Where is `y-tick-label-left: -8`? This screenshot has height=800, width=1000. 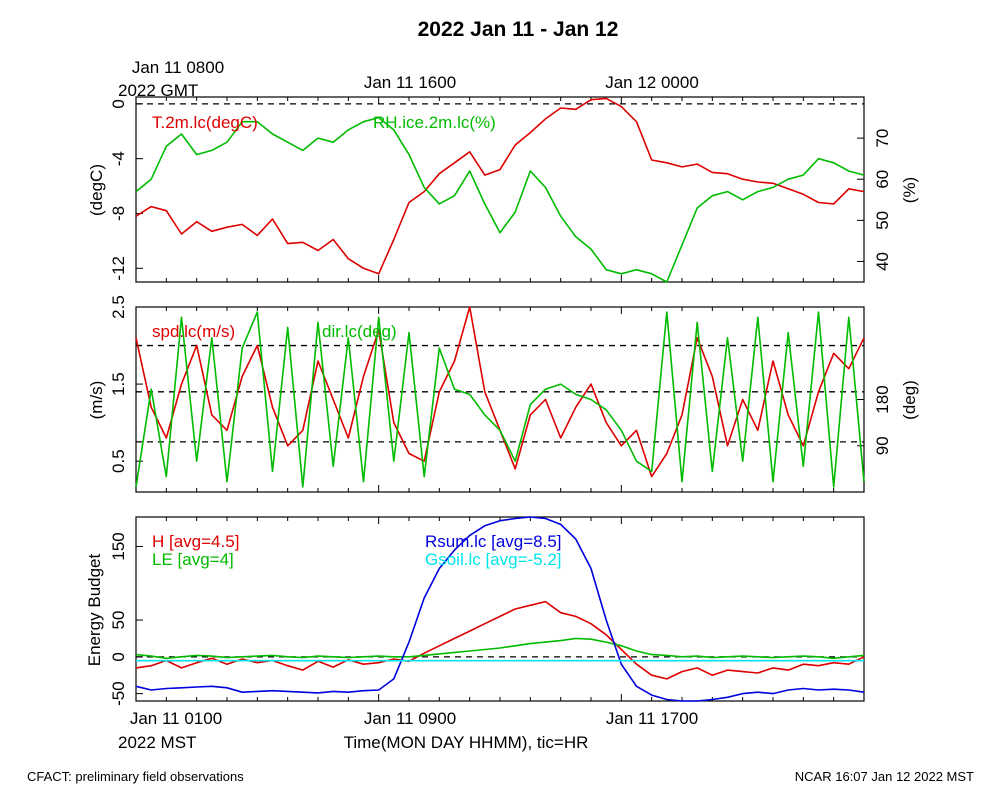 y-tick-label-left: -8 is located at coordinates (118, 213).